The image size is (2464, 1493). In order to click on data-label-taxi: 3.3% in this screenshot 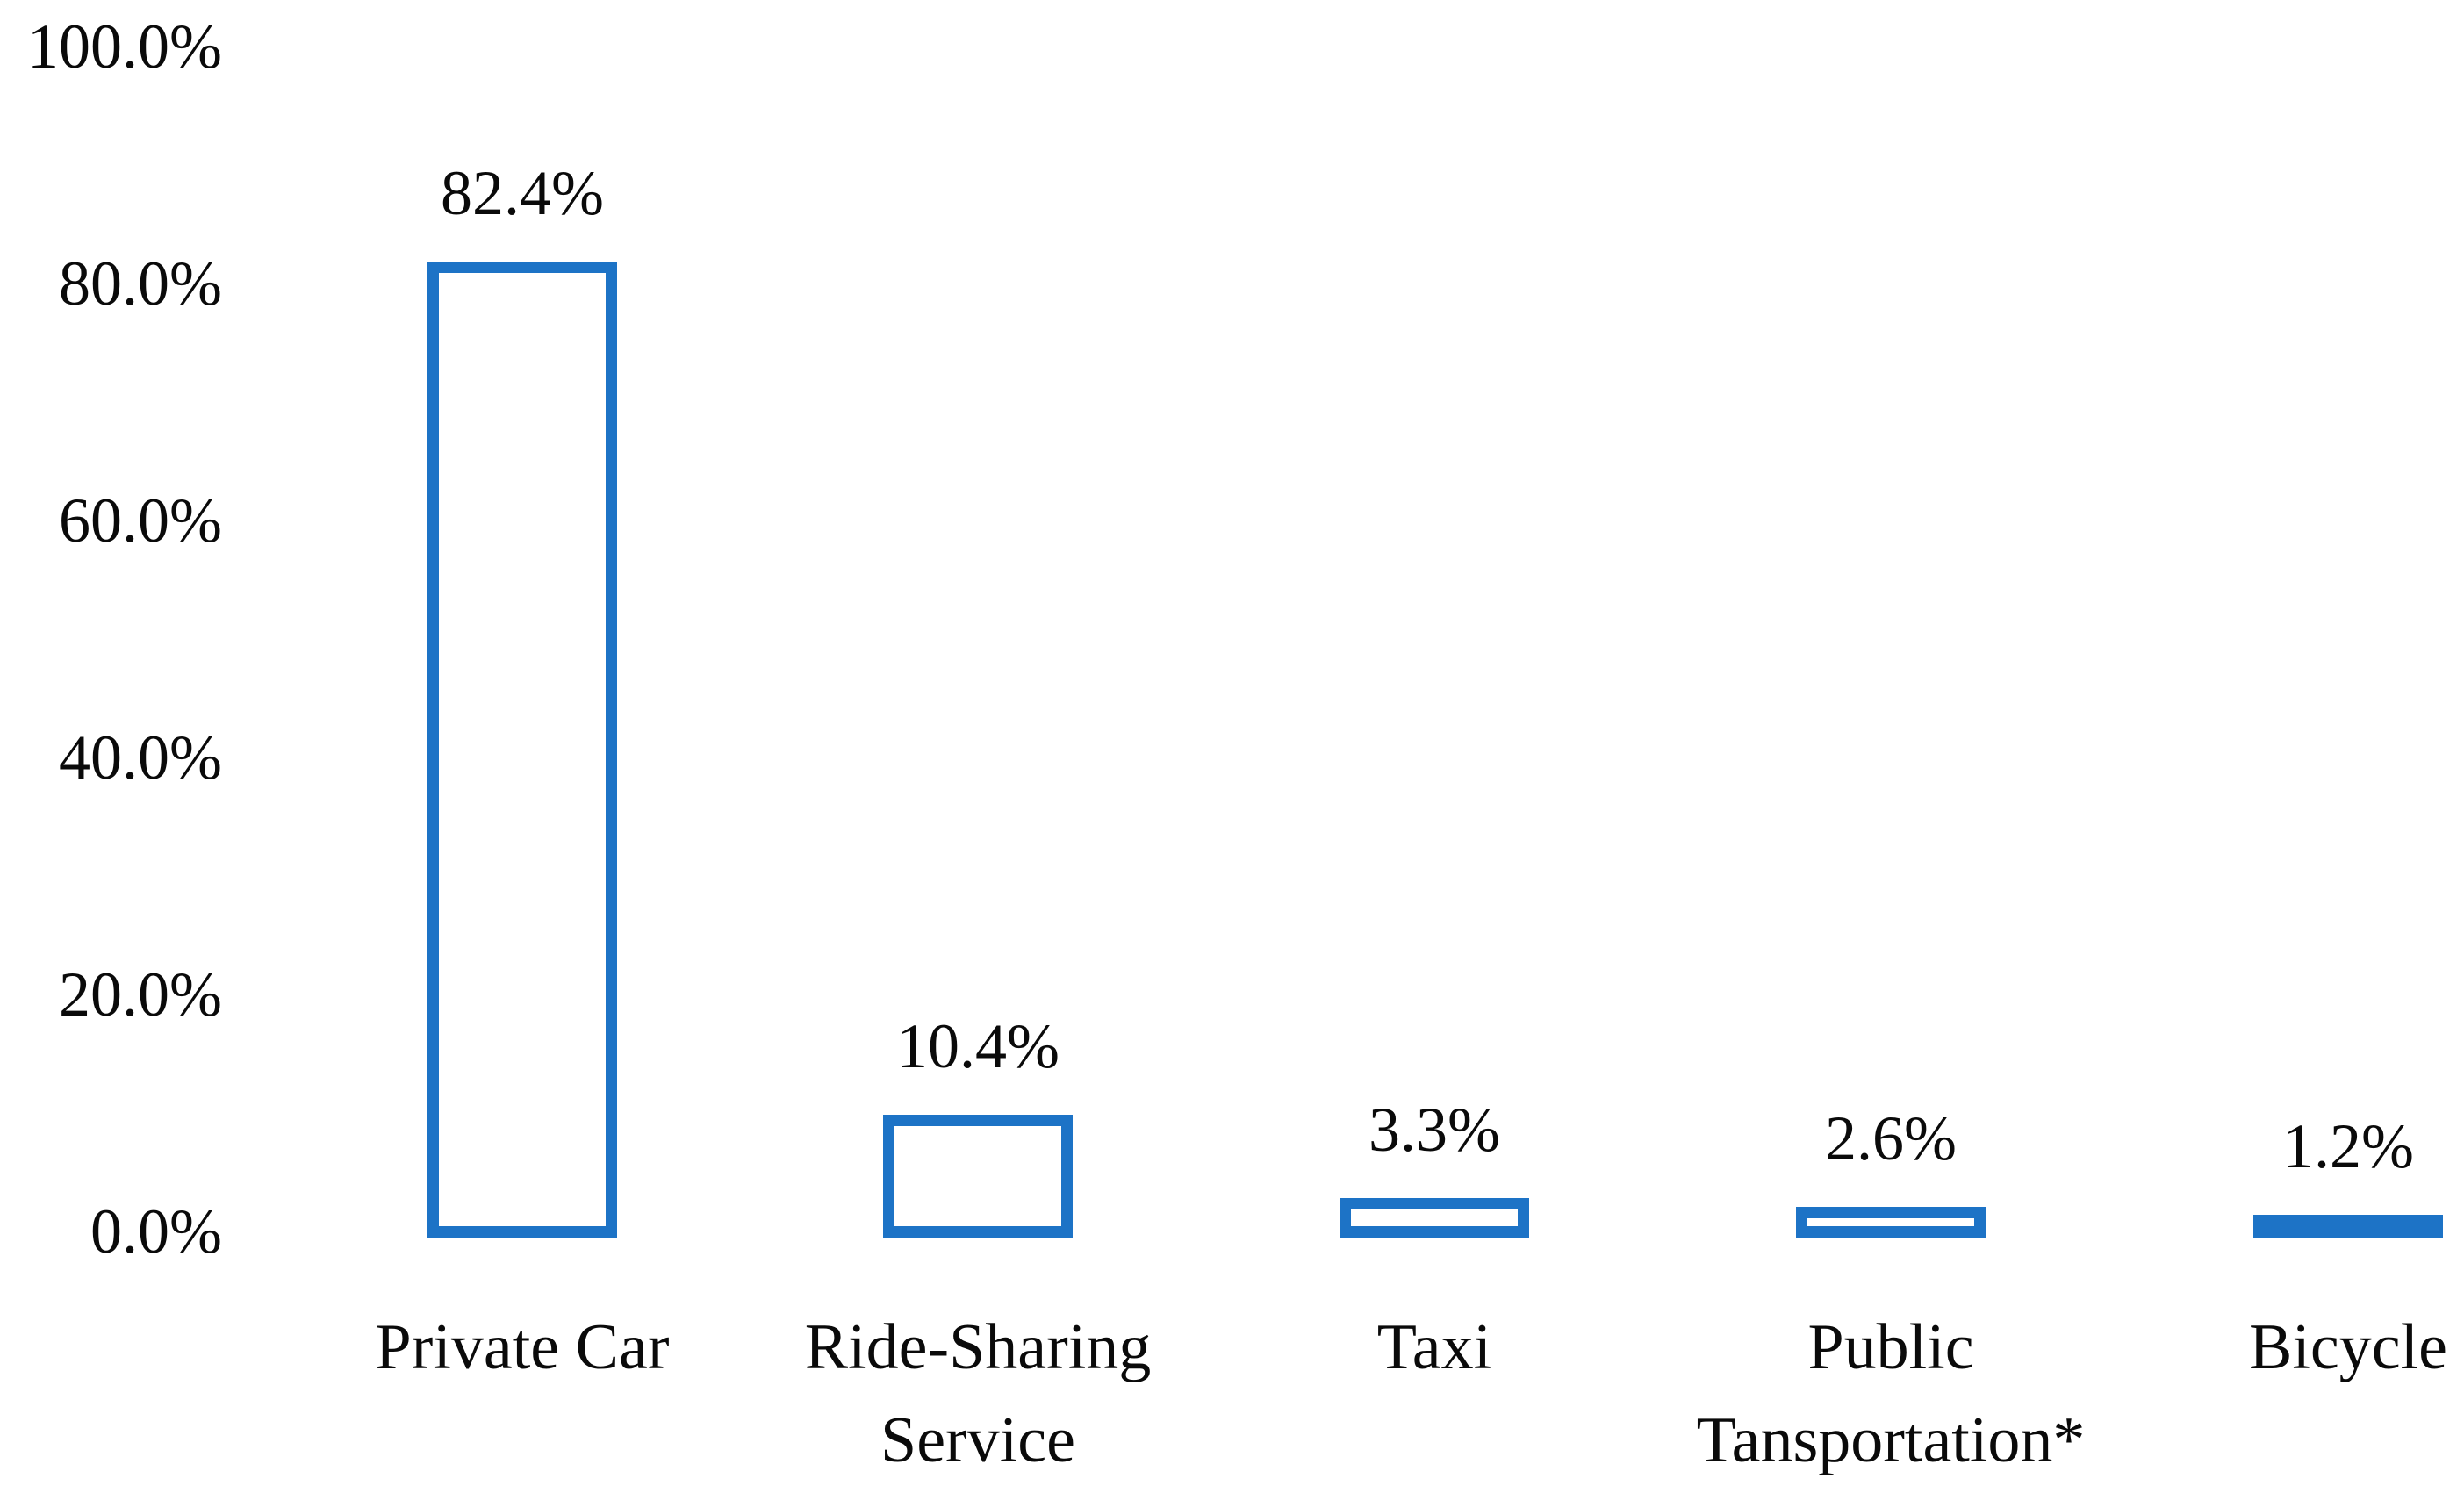, I will do `click(1434, 1130)`.